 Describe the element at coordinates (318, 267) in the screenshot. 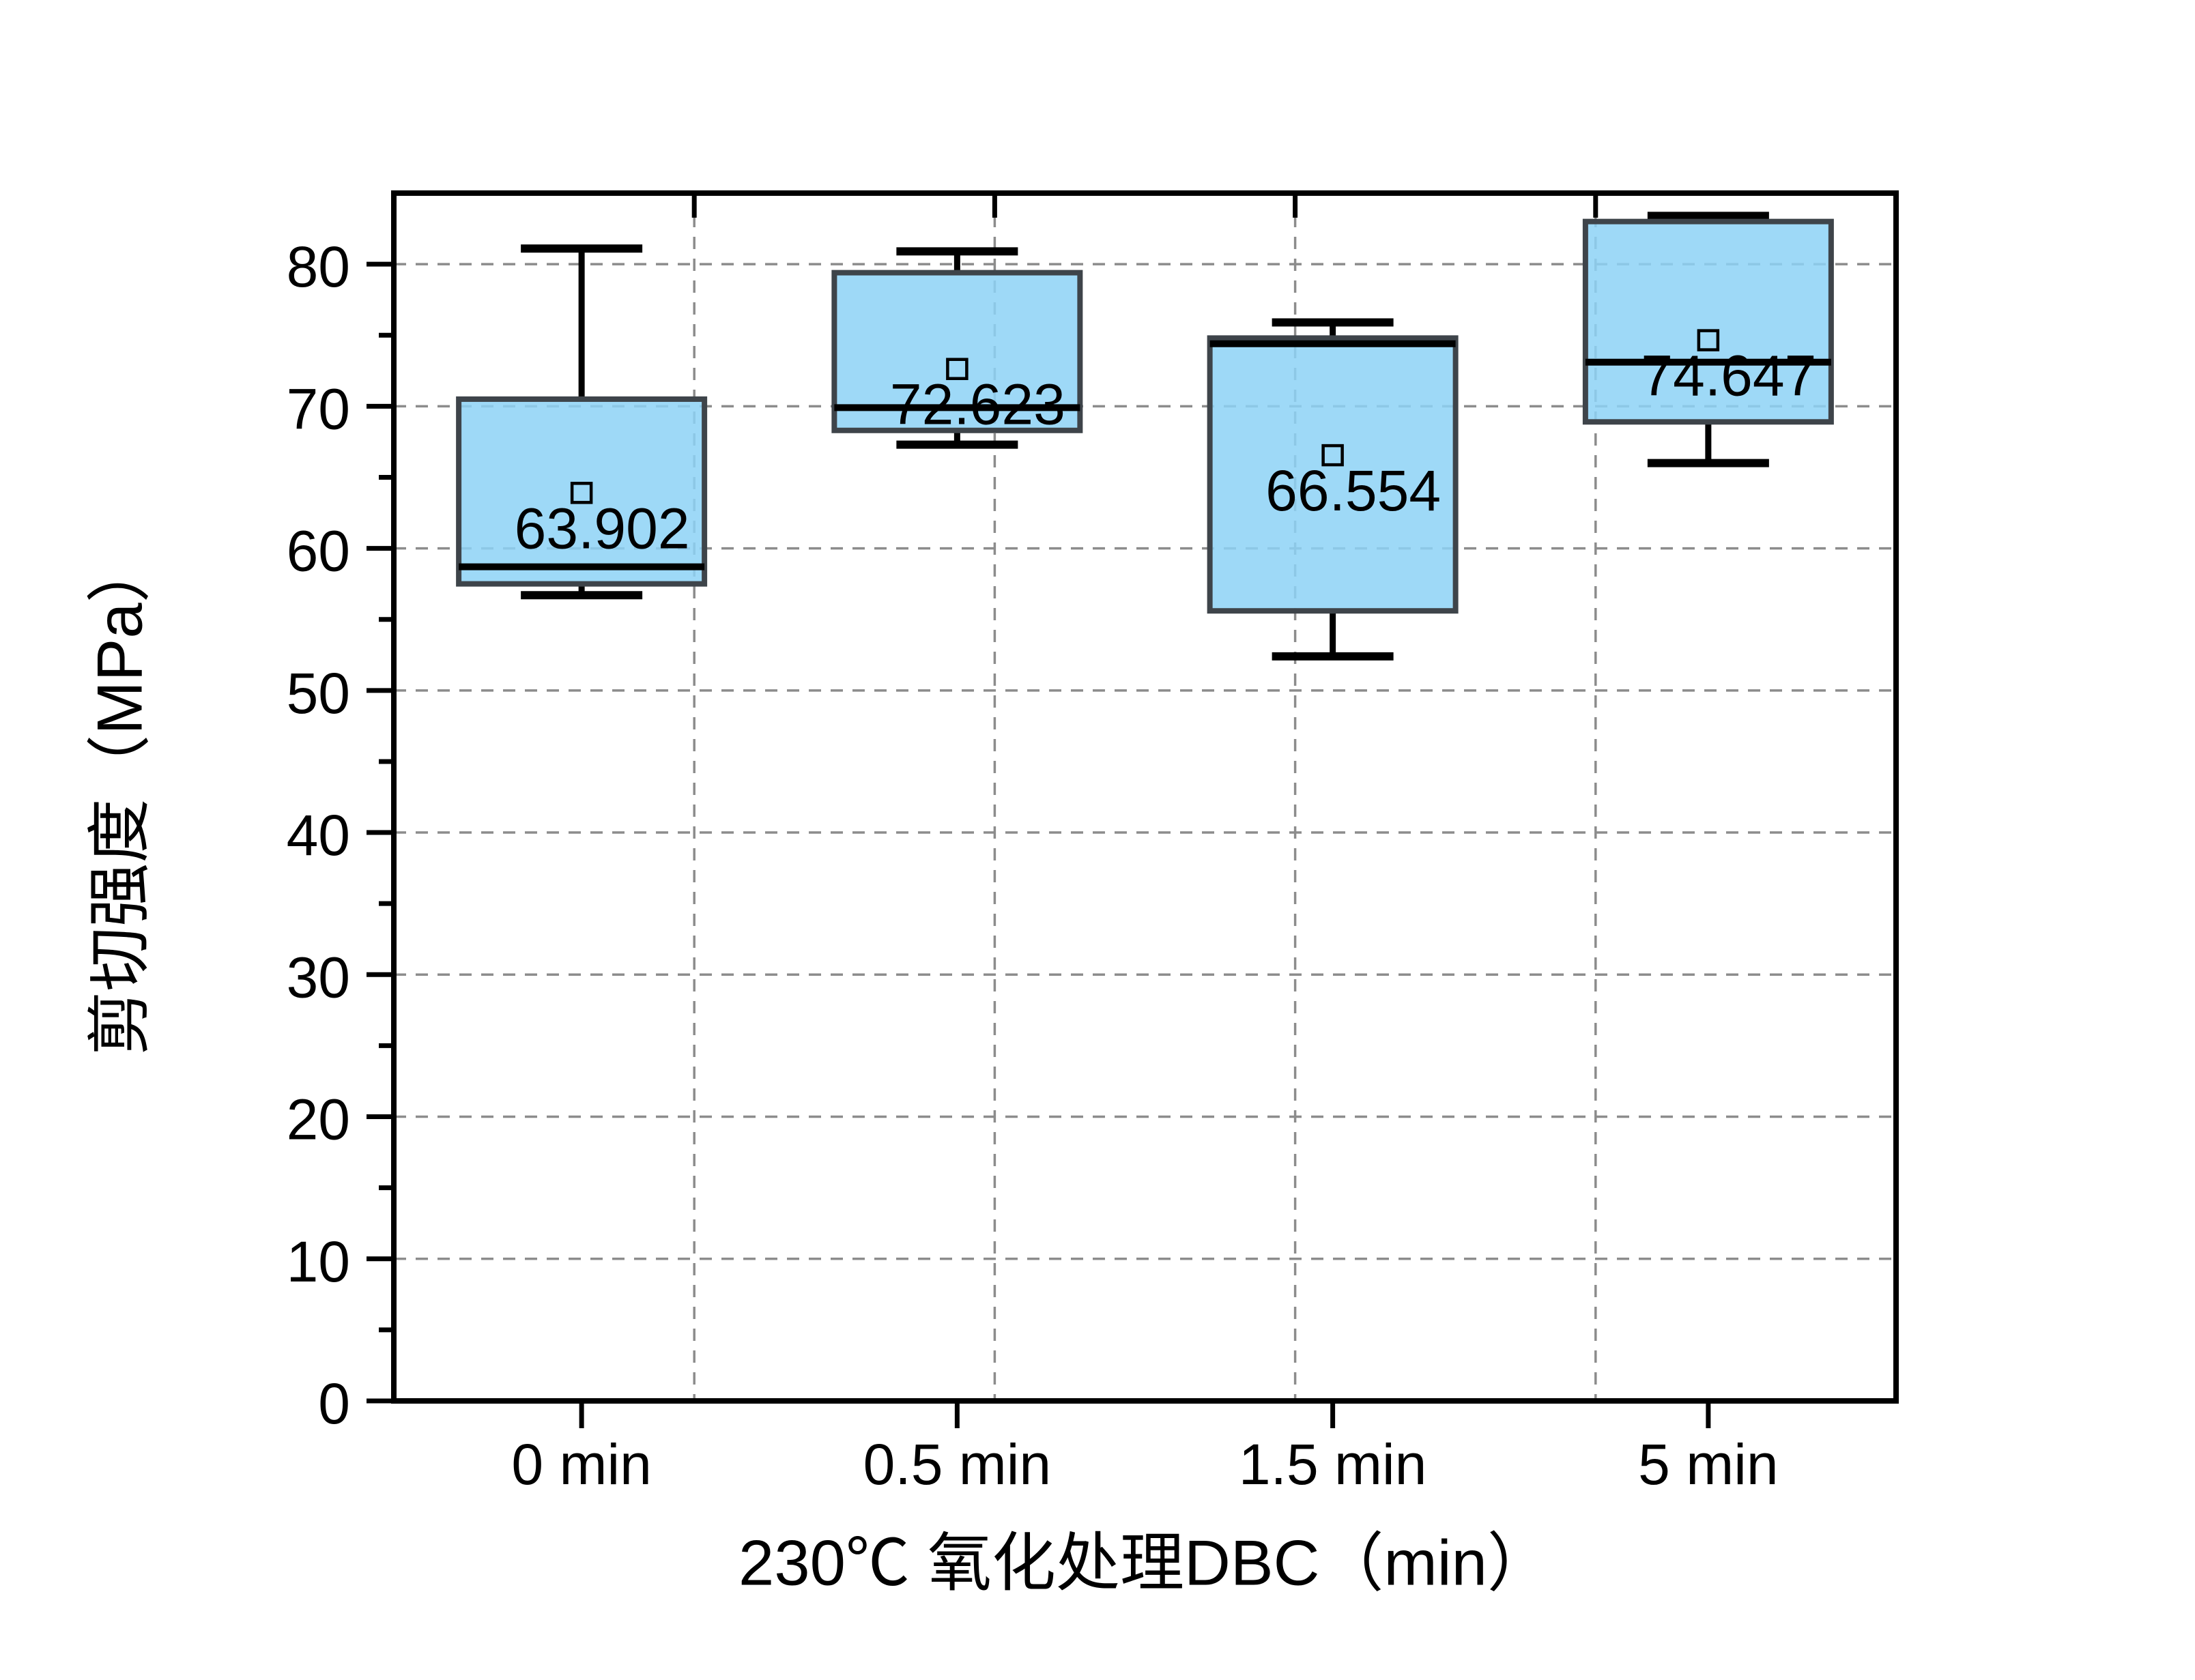

I see `y-tick-label-80: 80` at that location.